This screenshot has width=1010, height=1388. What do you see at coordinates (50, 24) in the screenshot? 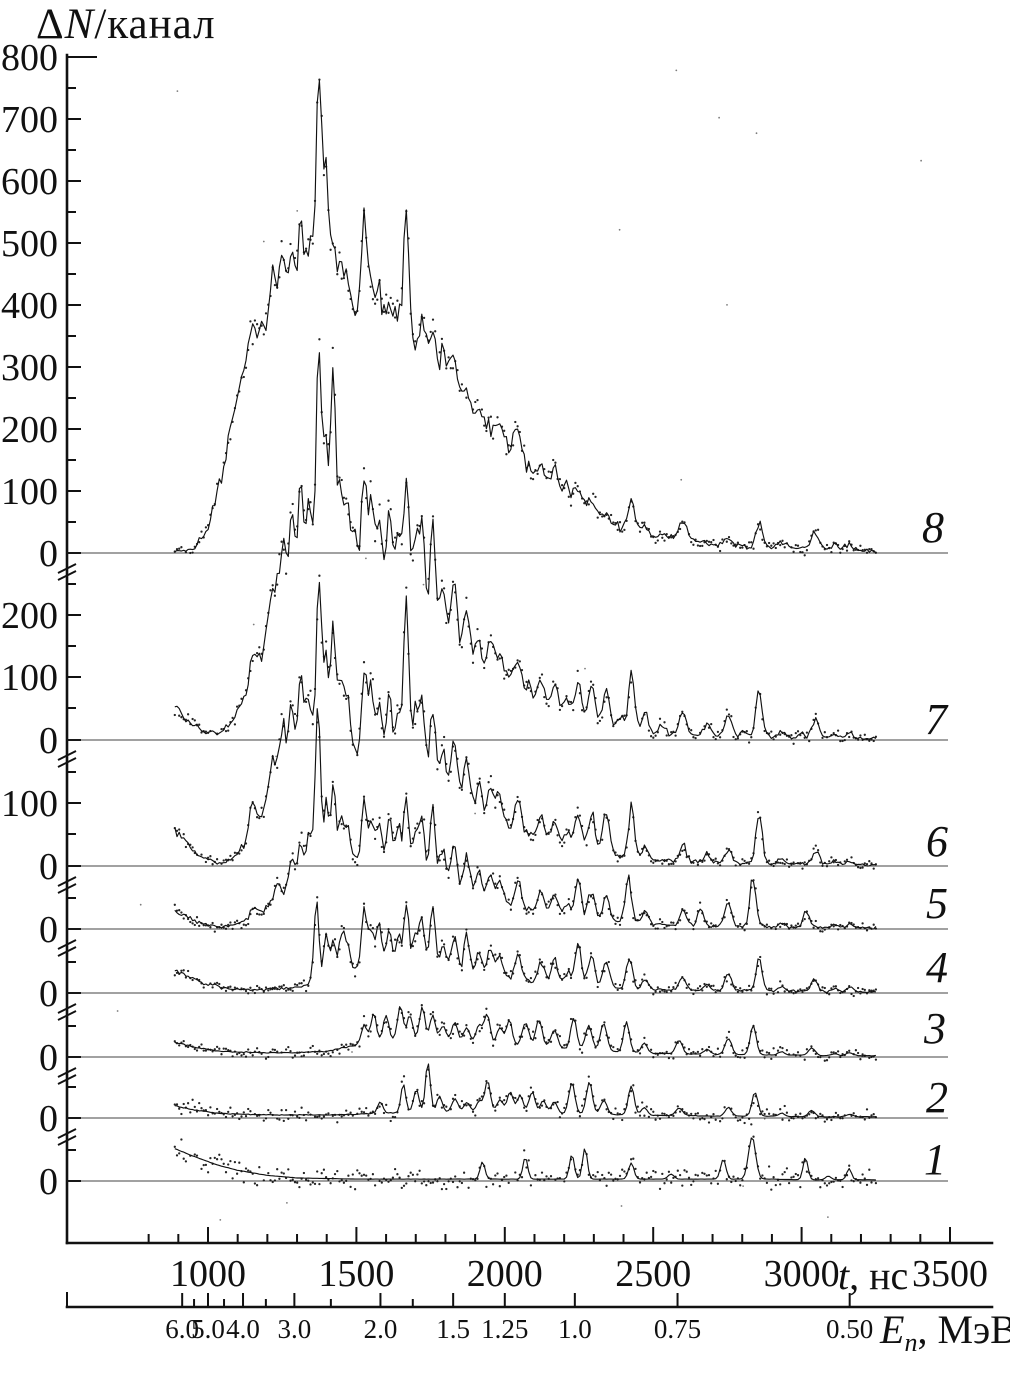
I see `delta-symbol: Δ` at bounding box center [50, 24].